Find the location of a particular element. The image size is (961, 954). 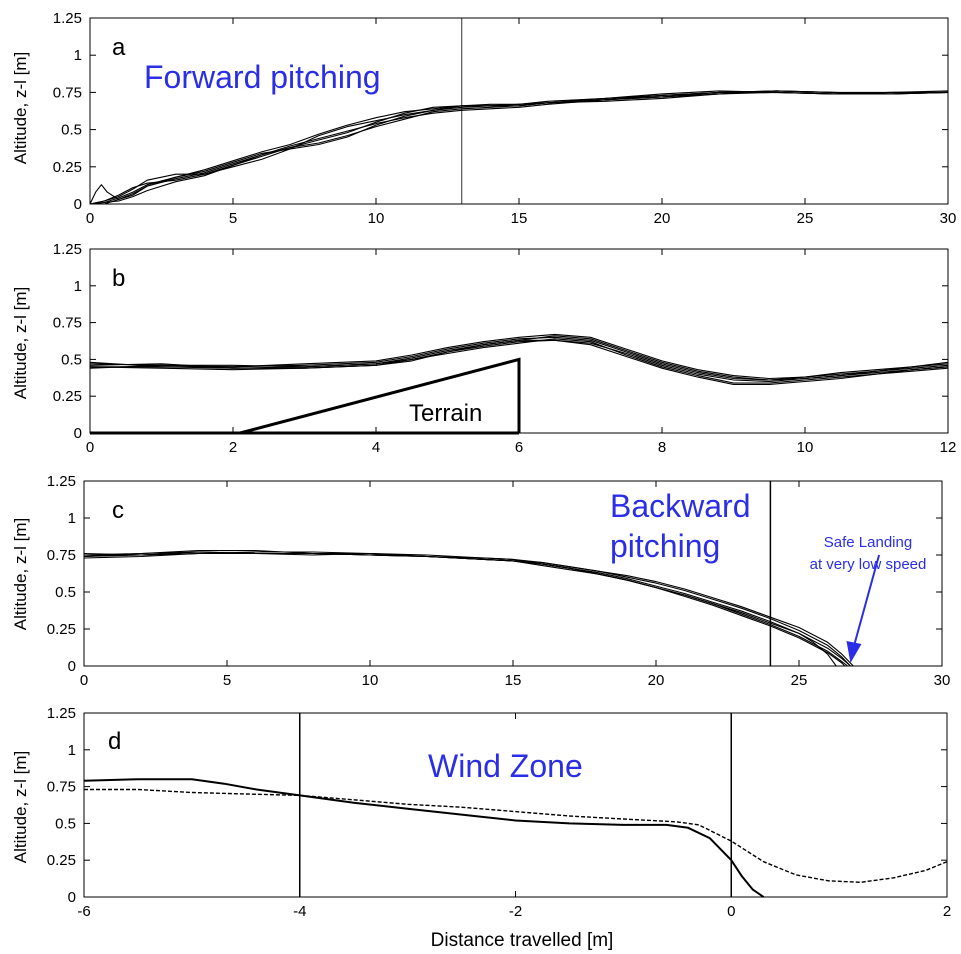

x-axis-label: Distance travelled [m] is located at coordinates (522, 940).